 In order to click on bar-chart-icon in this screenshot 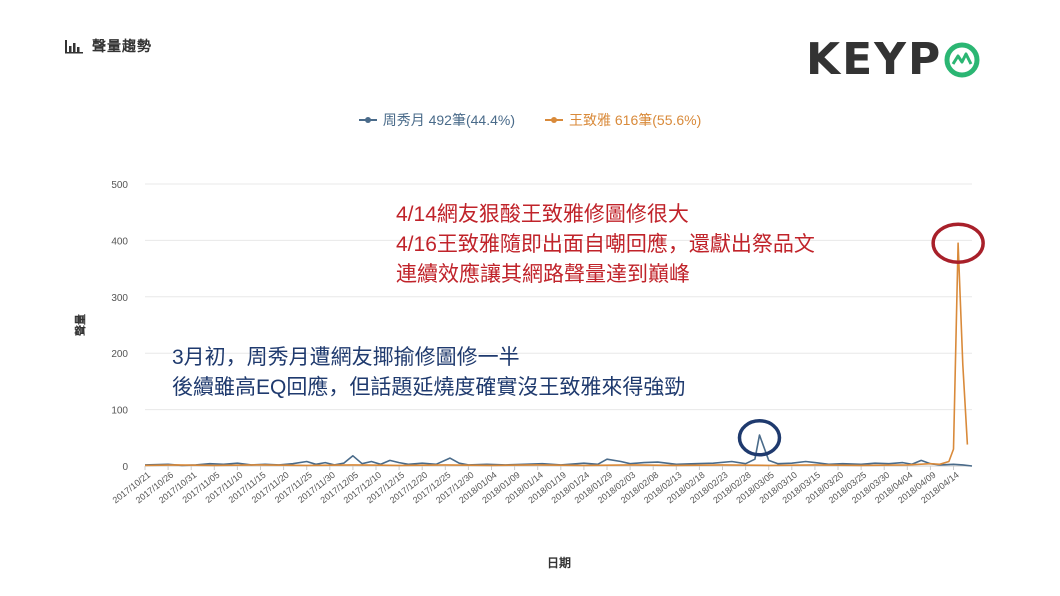, I will do `click(74, 47)`.